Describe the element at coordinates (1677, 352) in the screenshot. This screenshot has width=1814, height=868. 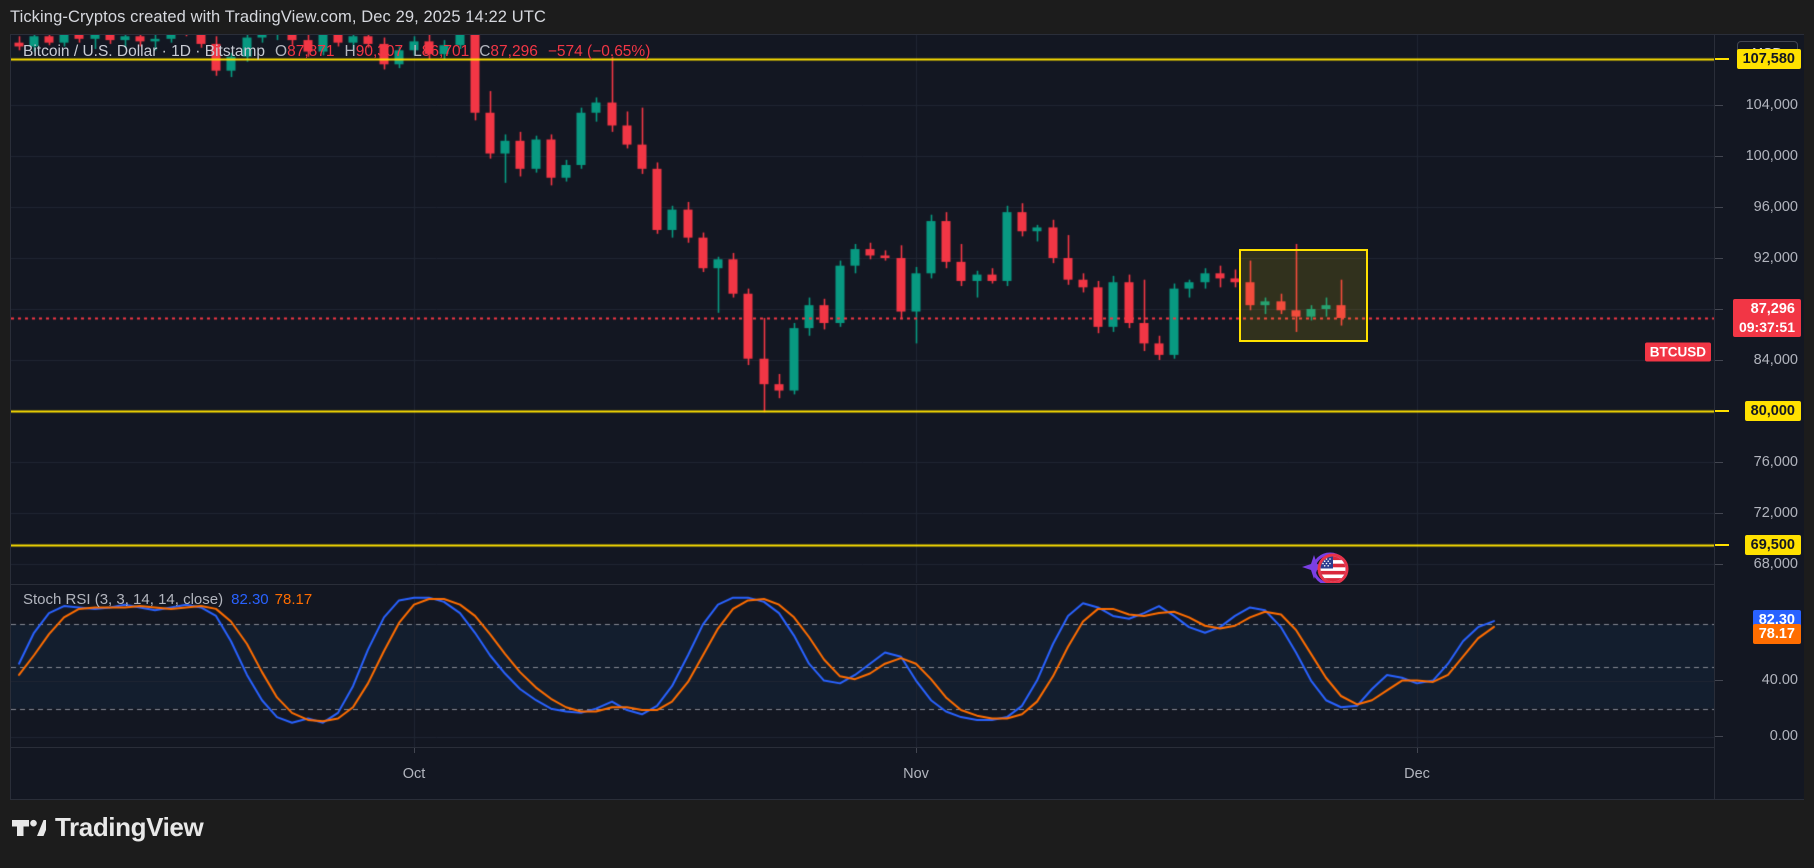
I see `symbol-price-tag: BTCUSD` at that location.